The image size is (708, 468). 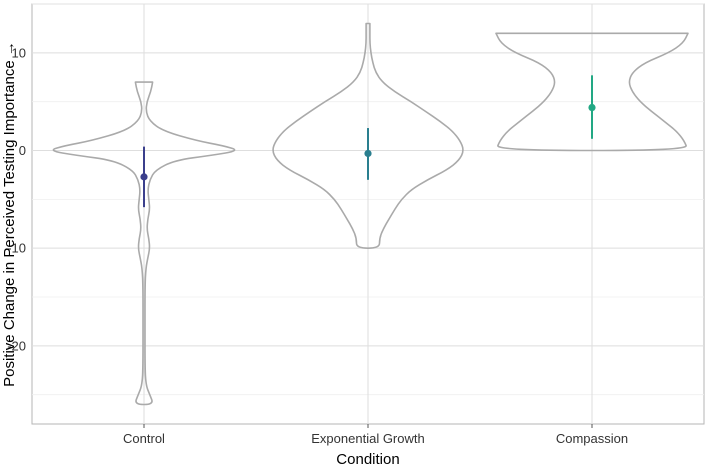 What do you see at coordinates (16, 345) in the screenshot?
I see `y-tick-label: -20` at bounding box center [16, 345].